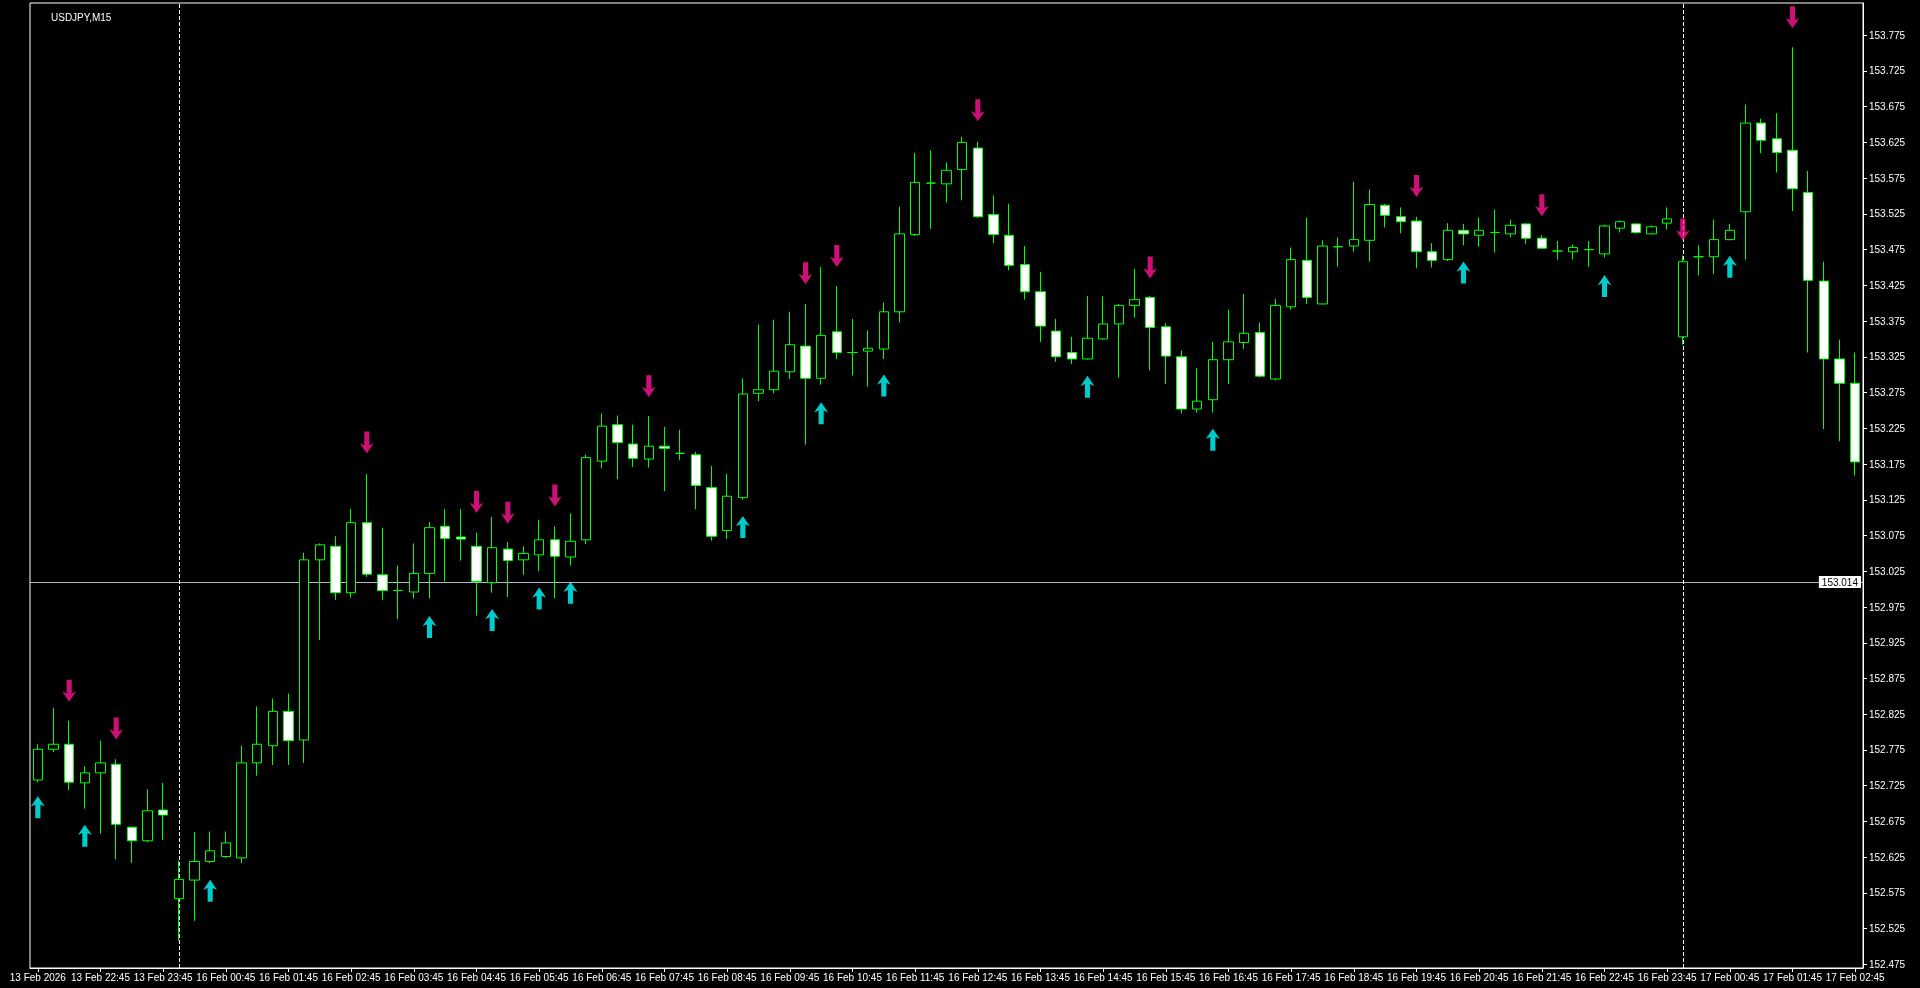 The height and width of the screenshot is (988, 1920). What do you see at coordinates (1887, 142) in the screenshot?
I see `y-tick-label: 153.625` at bounding box center [1887, 142].